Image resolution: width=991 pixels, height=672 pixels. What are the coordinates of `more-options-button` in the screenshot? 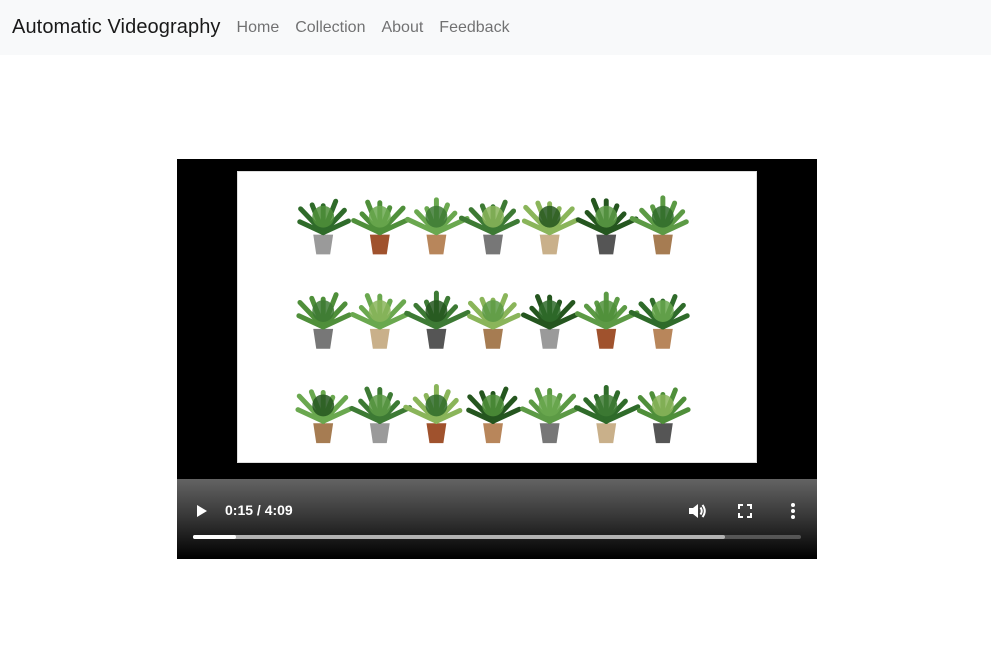 It's located at (793, 511).